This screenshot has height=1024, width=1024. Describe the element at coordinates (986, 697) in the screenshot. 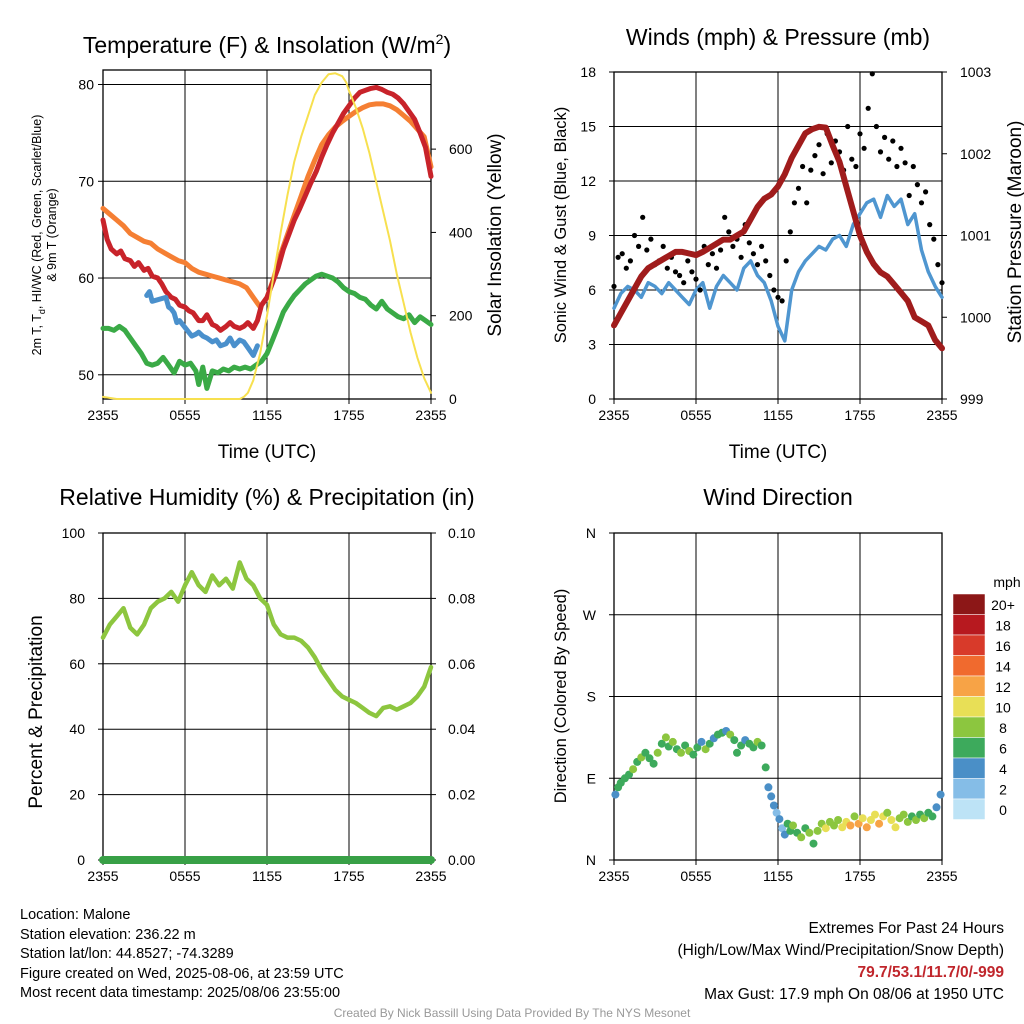

I see `speed-legend: mph 20+ 18 16 14 12 10 8 6 4 2 0` at that location.